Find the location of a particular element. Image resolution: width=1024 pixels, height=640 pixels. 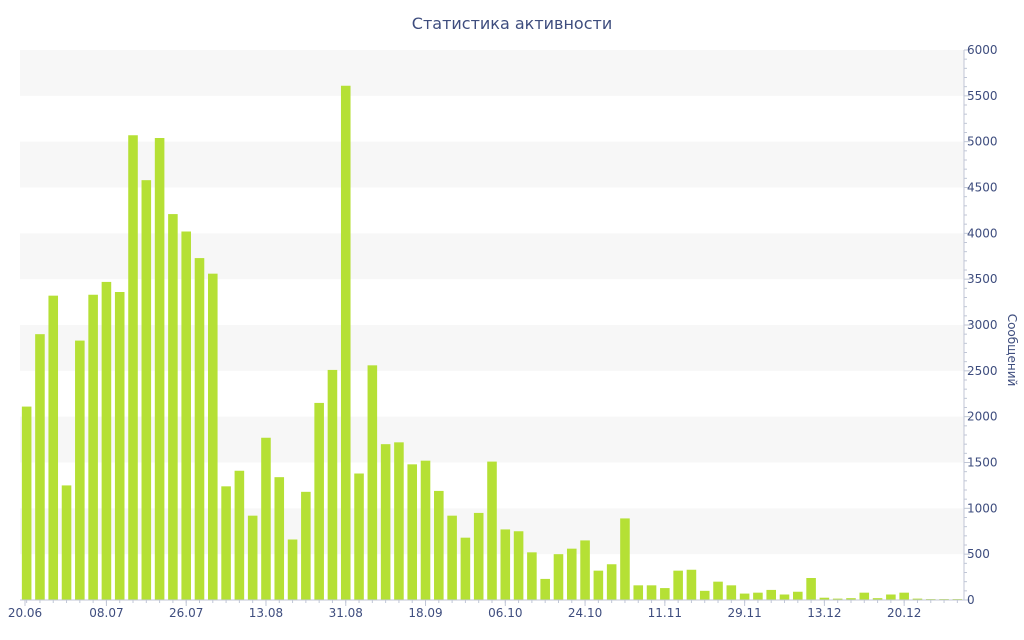

y-tick-label: 3000 is located at coordinates (982, 325).